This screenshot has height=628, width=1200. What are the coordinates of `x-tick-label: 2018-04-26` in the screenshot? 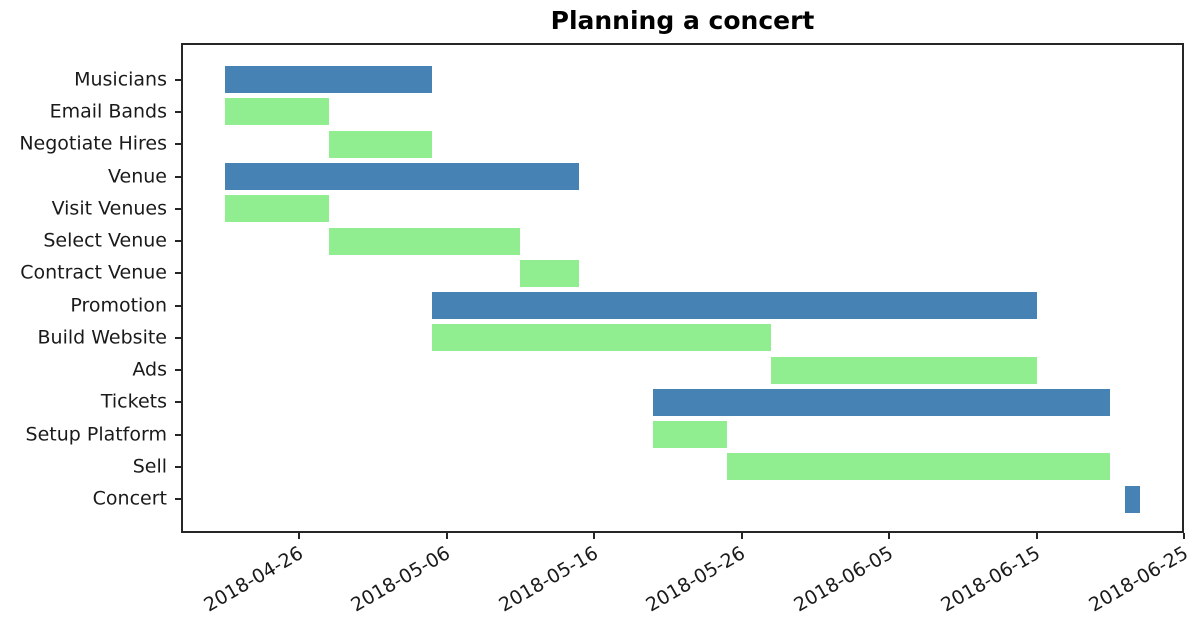 It's located at (253, 579).